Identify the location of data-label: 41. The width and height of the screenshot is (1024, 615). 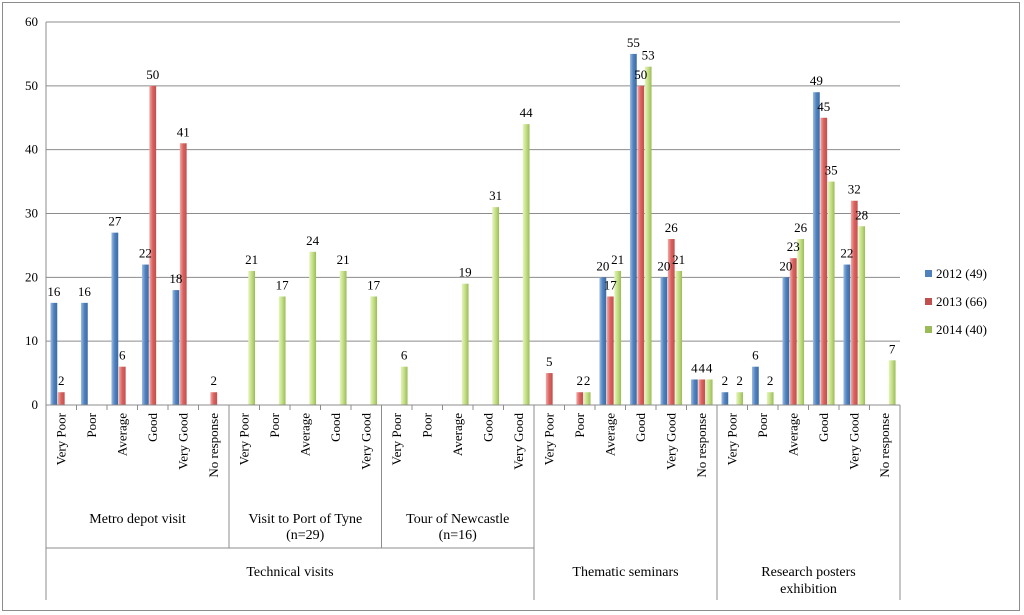
(183, 131).